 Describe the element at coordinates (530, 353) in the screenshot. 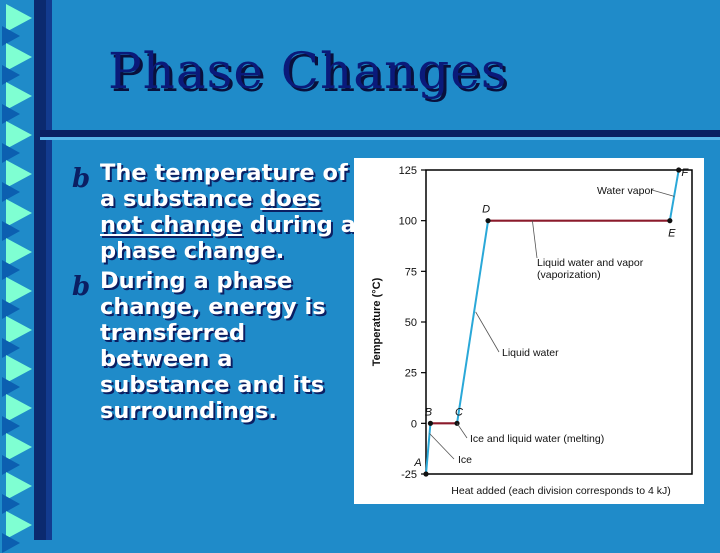

I see `annotation-label: Liquid water` at that location.